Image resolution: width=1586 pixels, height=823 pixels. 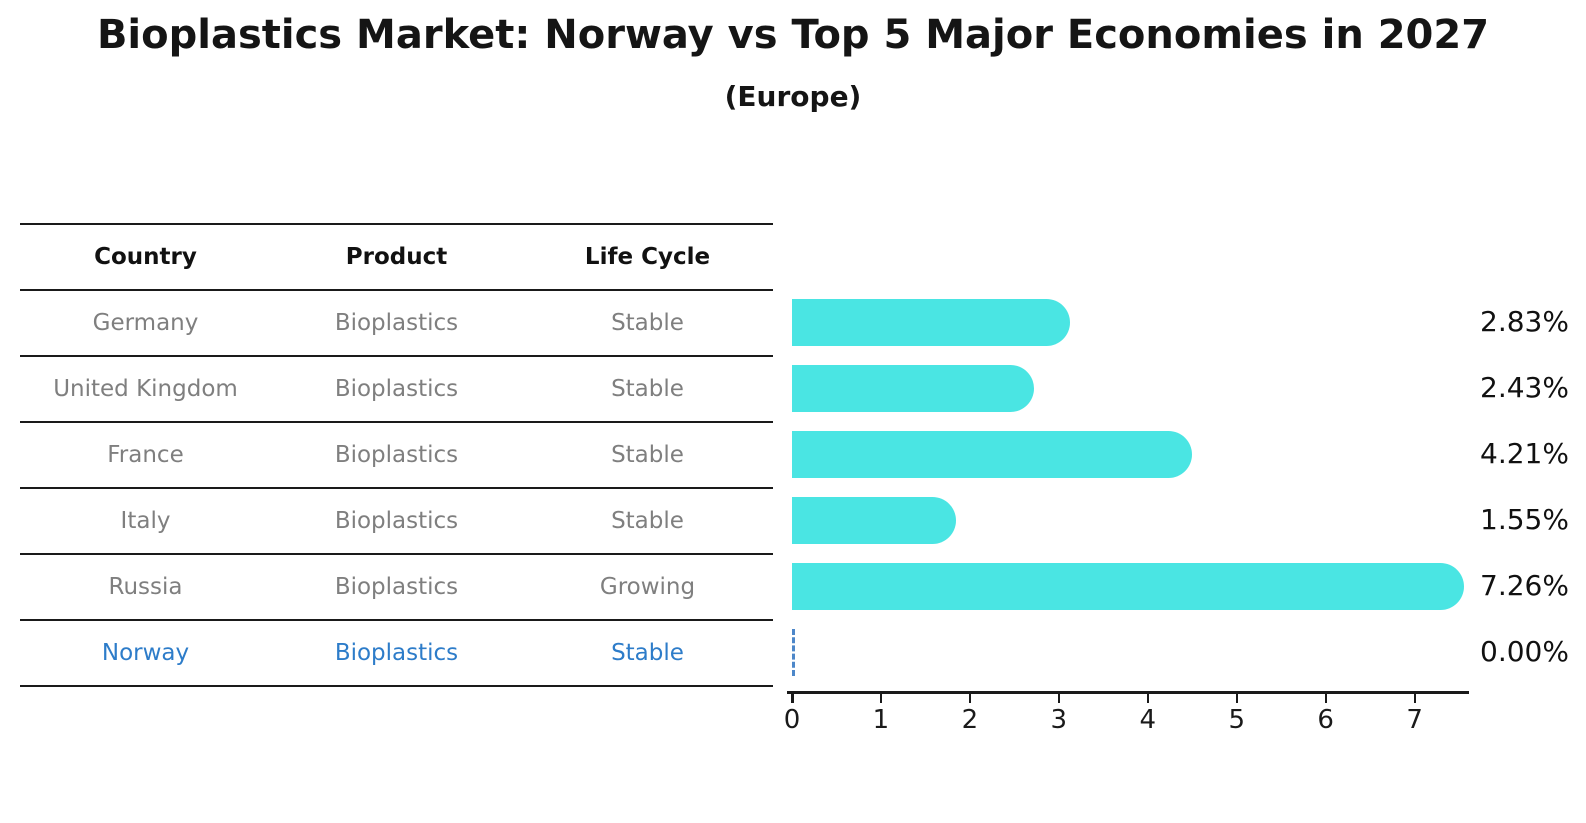 I want to click on bar-united-kingdom, so click(x=913, y=388).